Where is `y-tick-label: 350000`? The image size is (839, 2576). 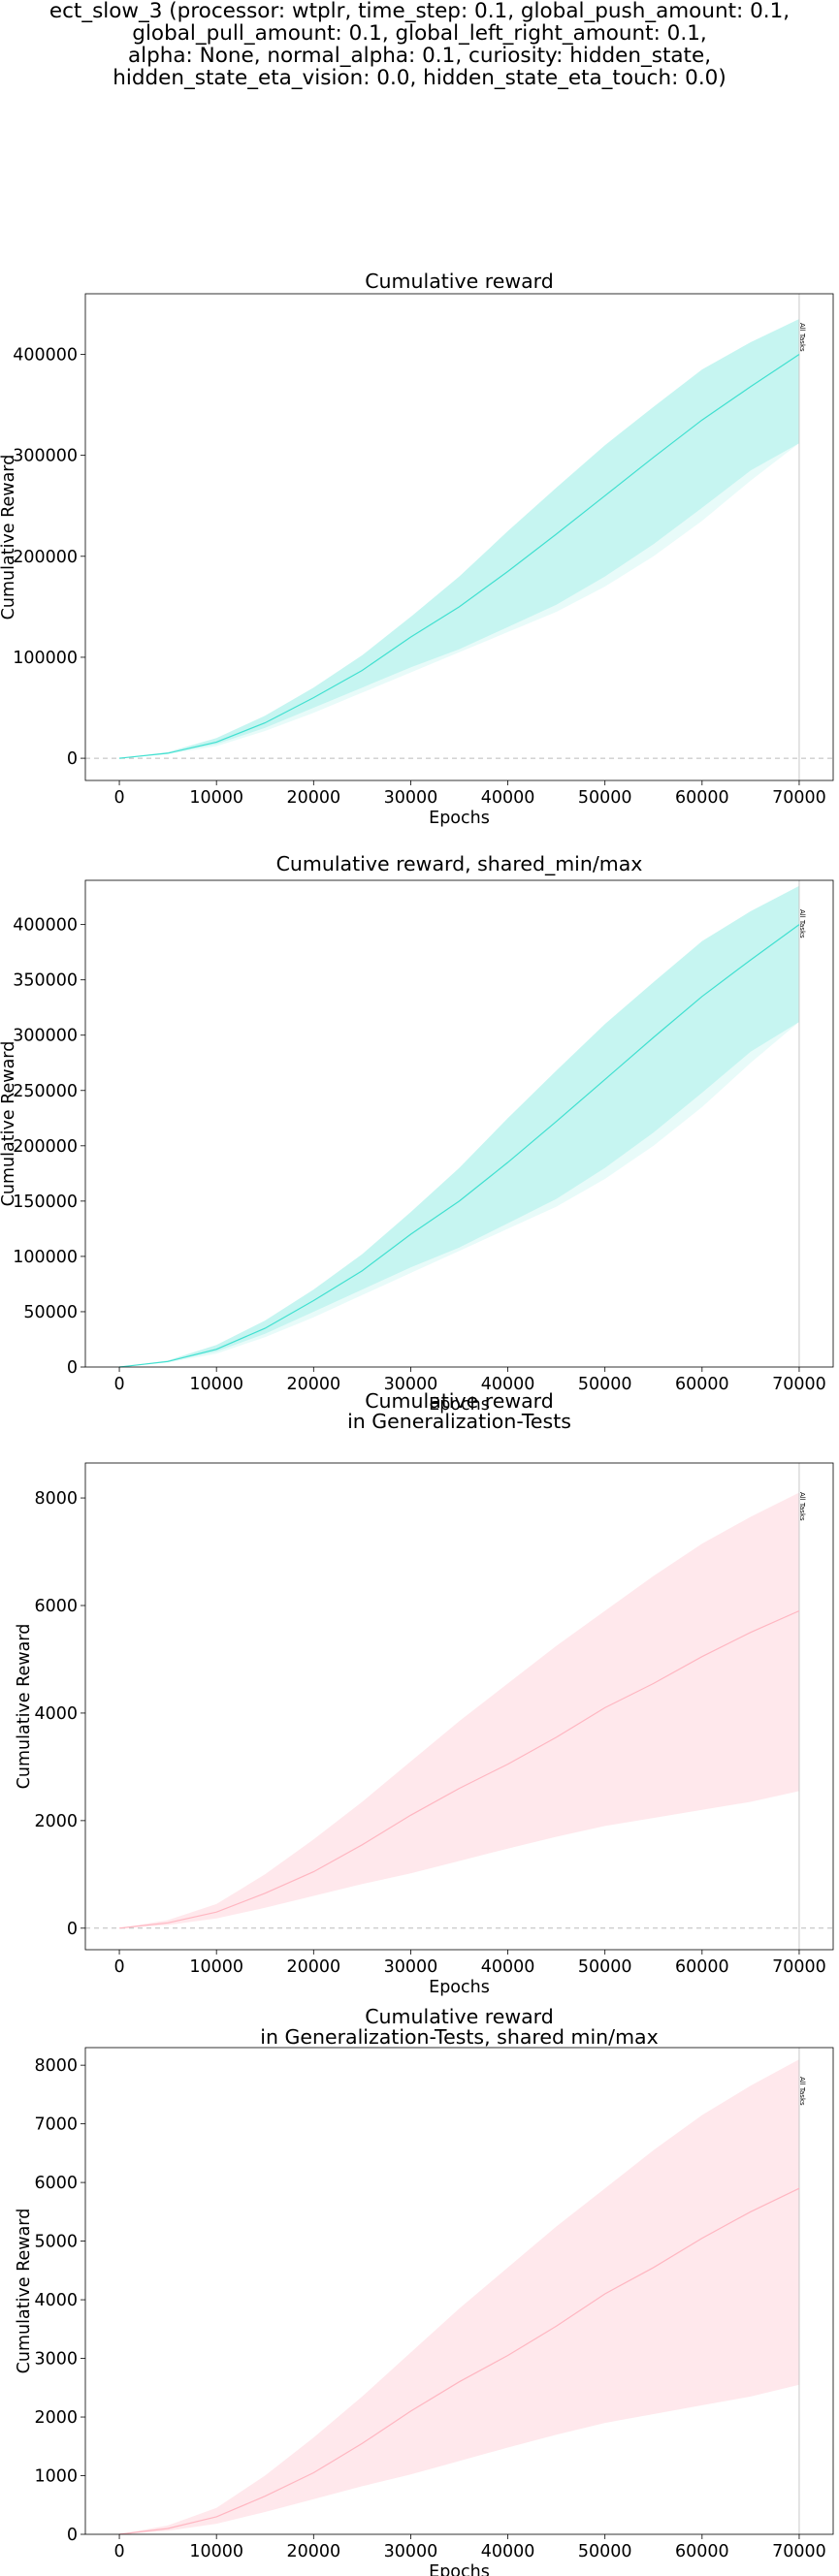 y-tick-label: 350000 is located at coordinates (45, 981).